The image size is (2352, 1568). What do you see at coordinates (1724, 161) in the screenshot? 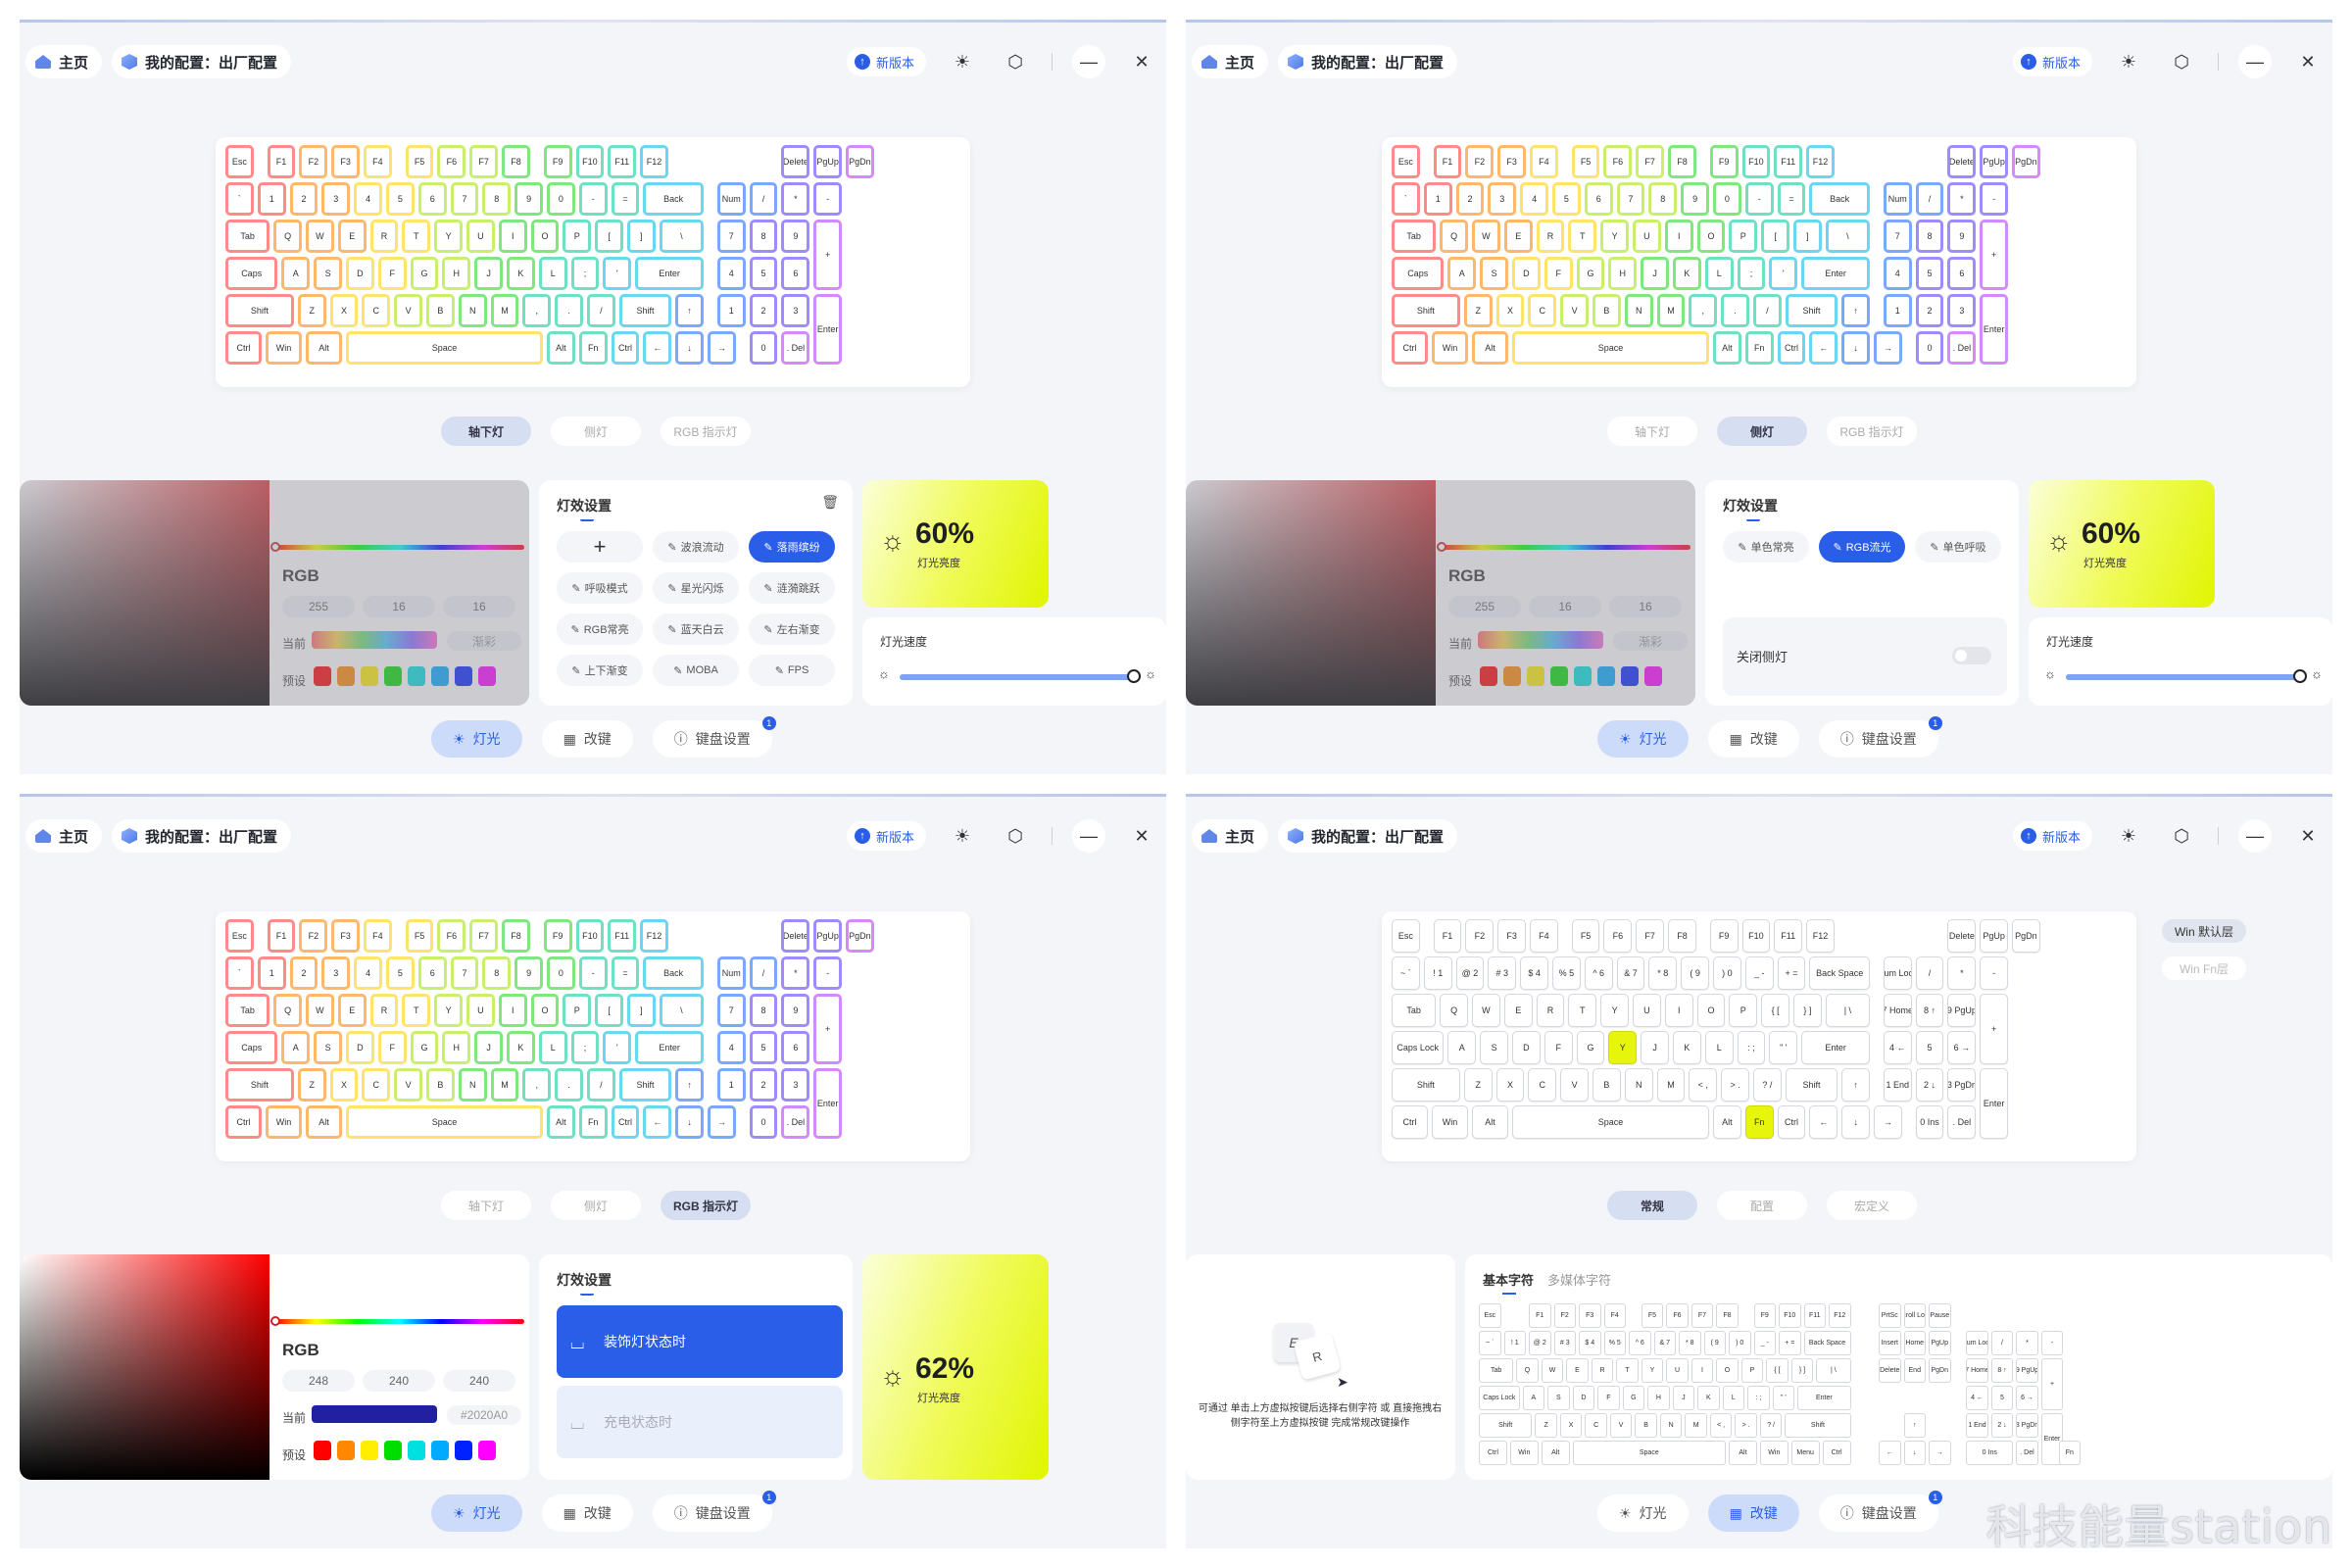
I see `key: F9` at bounding box center [1724, 161].